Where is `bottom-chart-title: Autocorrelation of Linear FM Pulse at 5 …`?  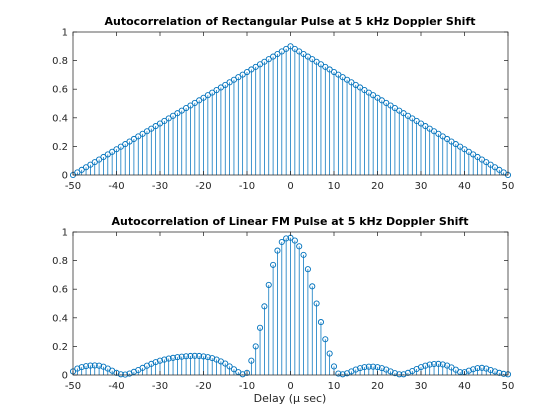 bottom-chart-title: Autocorrelation of Linear FM Pulse at 5 … is located at coordinates (290, 221).